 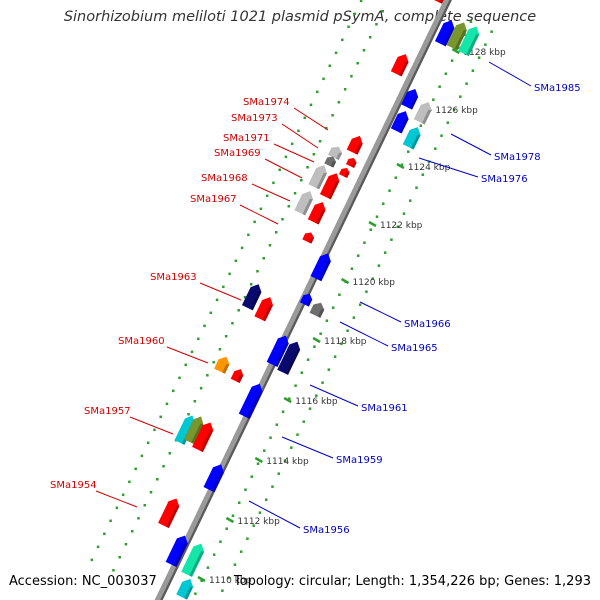 What do you see at coordinates (73, 485) in the screenshot?
I see `gene-label-reverse: SMa1954` at bounding box center [73, 485].